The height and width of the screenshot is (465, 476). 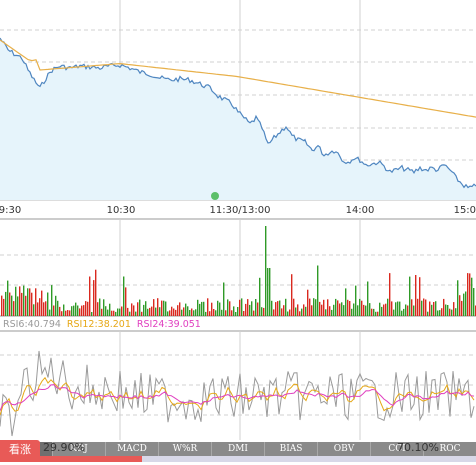 I want to click on tab-bias: BIAS, so click(x=291, y=449).